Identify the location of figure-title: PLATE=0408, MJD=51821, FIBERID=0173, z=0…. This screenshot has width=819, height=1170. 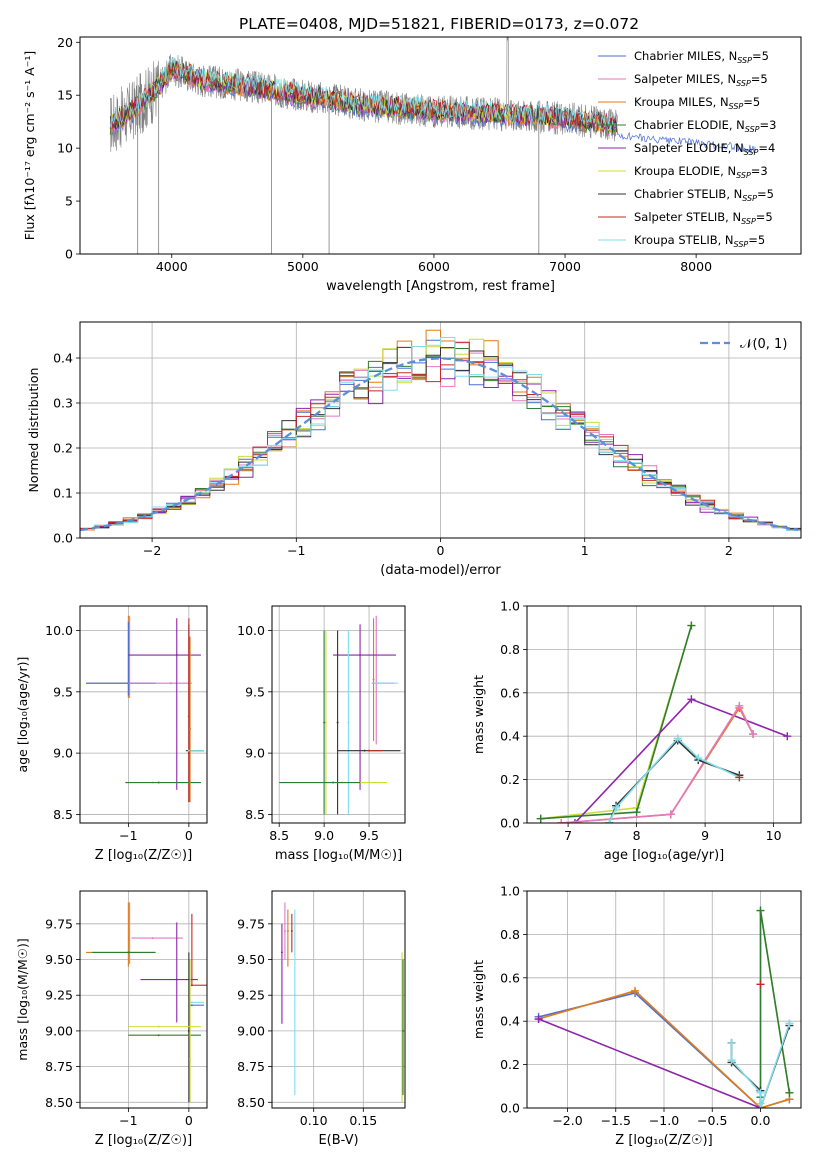
(439, 24).